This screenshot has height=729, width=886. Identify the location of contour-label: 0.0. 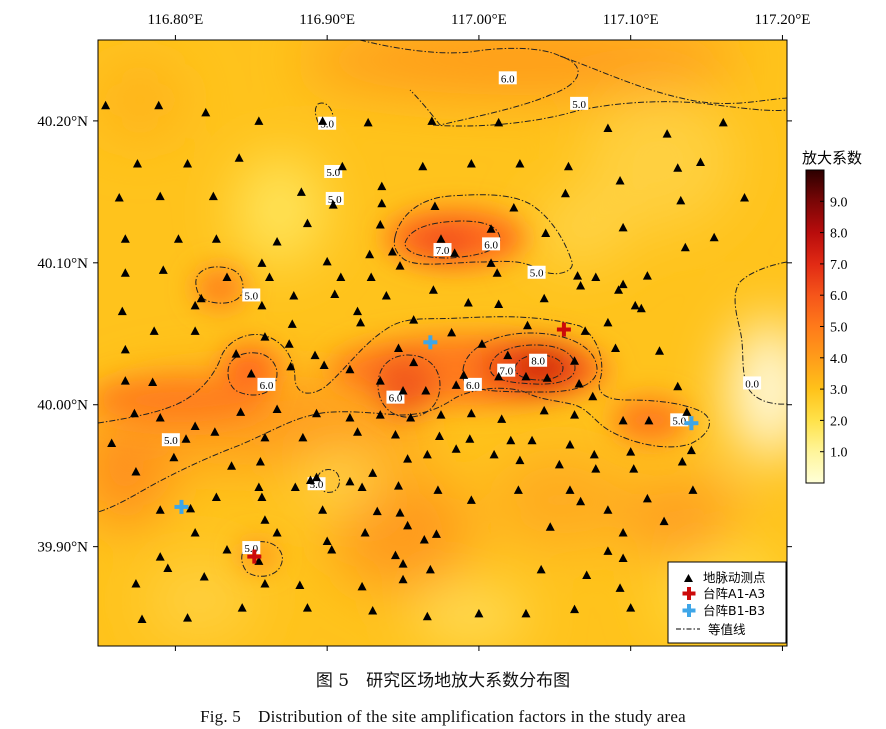
(752, 383).